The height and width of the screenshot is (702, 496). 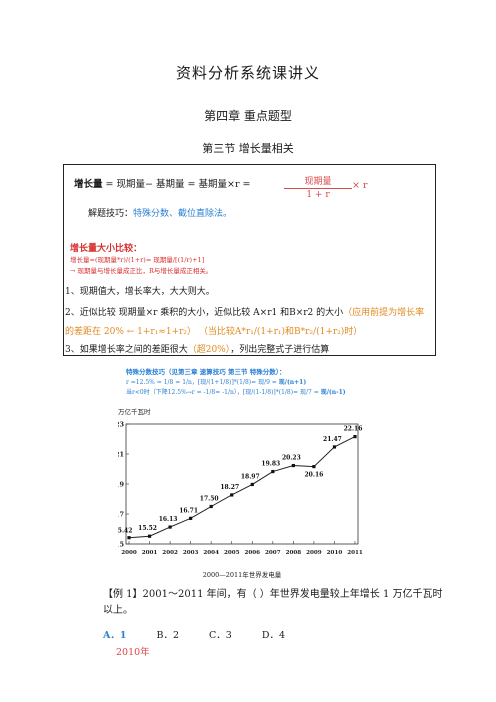 What do you see at coordinates (242, 574) in the screenshot?
I see `chart-caption: 2000—2011年世界发电量` at bounding box center [242, 574].